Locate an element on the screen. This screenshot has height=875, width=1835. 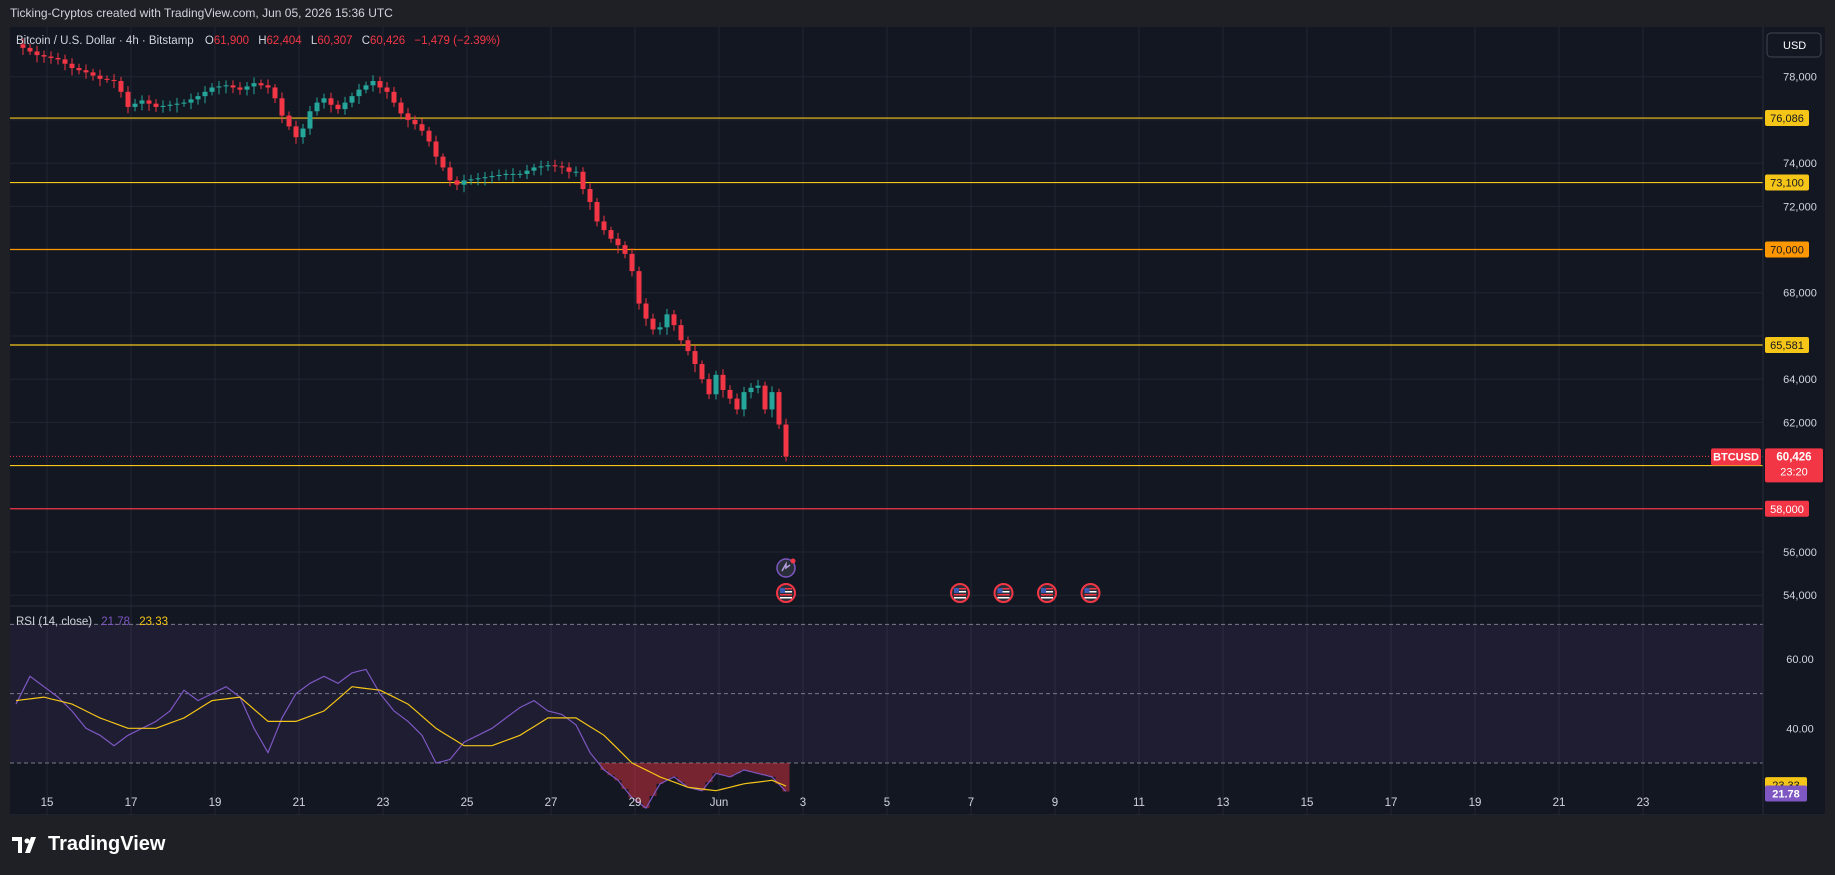
legend-open: 61,900 is located at coordinates (231, 41).